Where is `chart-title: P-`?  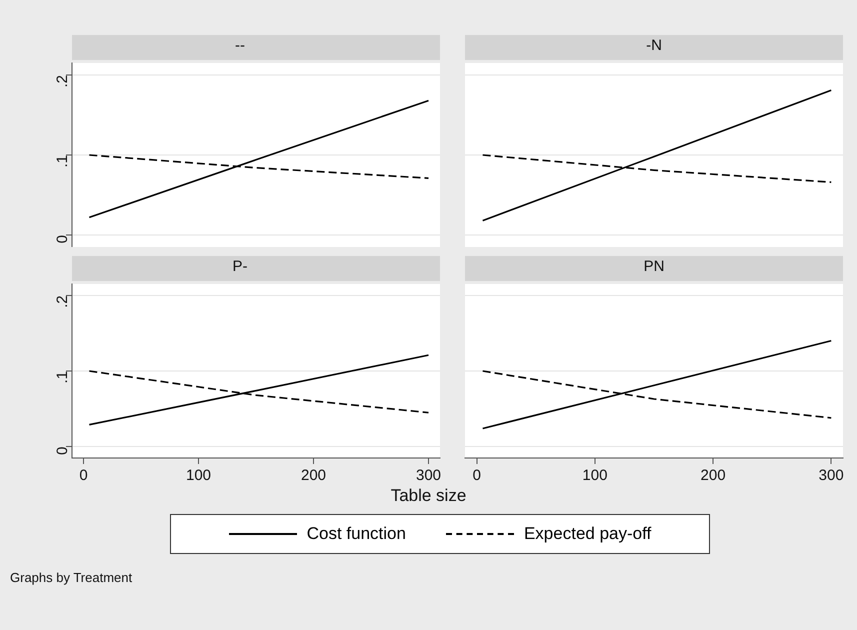 chart-title: P- is located at coordinates (240, 267).